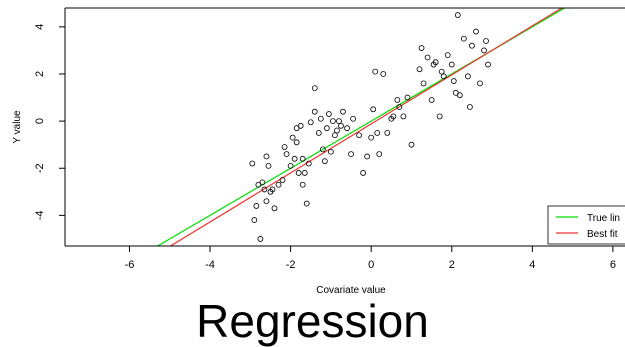 The height and width of the screenshot is (347, 625). What do you see at coordinates (312, 321) in the screenshot?
I see `slide-caption: Regression` at bounding box center [312, 321].